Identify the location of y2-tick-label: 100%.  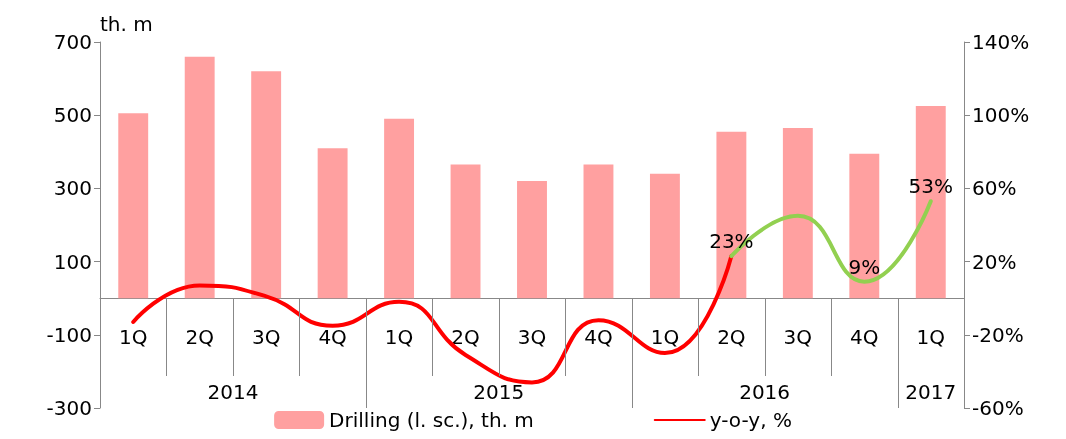
(1001, 115).